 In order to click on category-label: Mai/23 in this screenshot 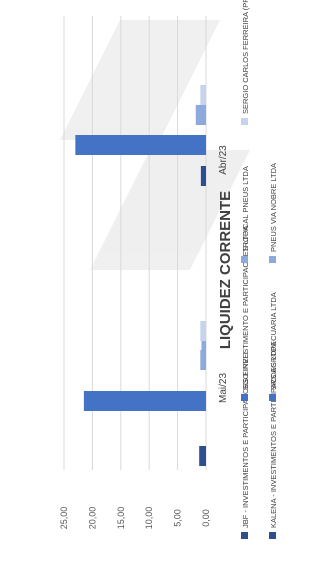, I will do `click(223, 388)`.